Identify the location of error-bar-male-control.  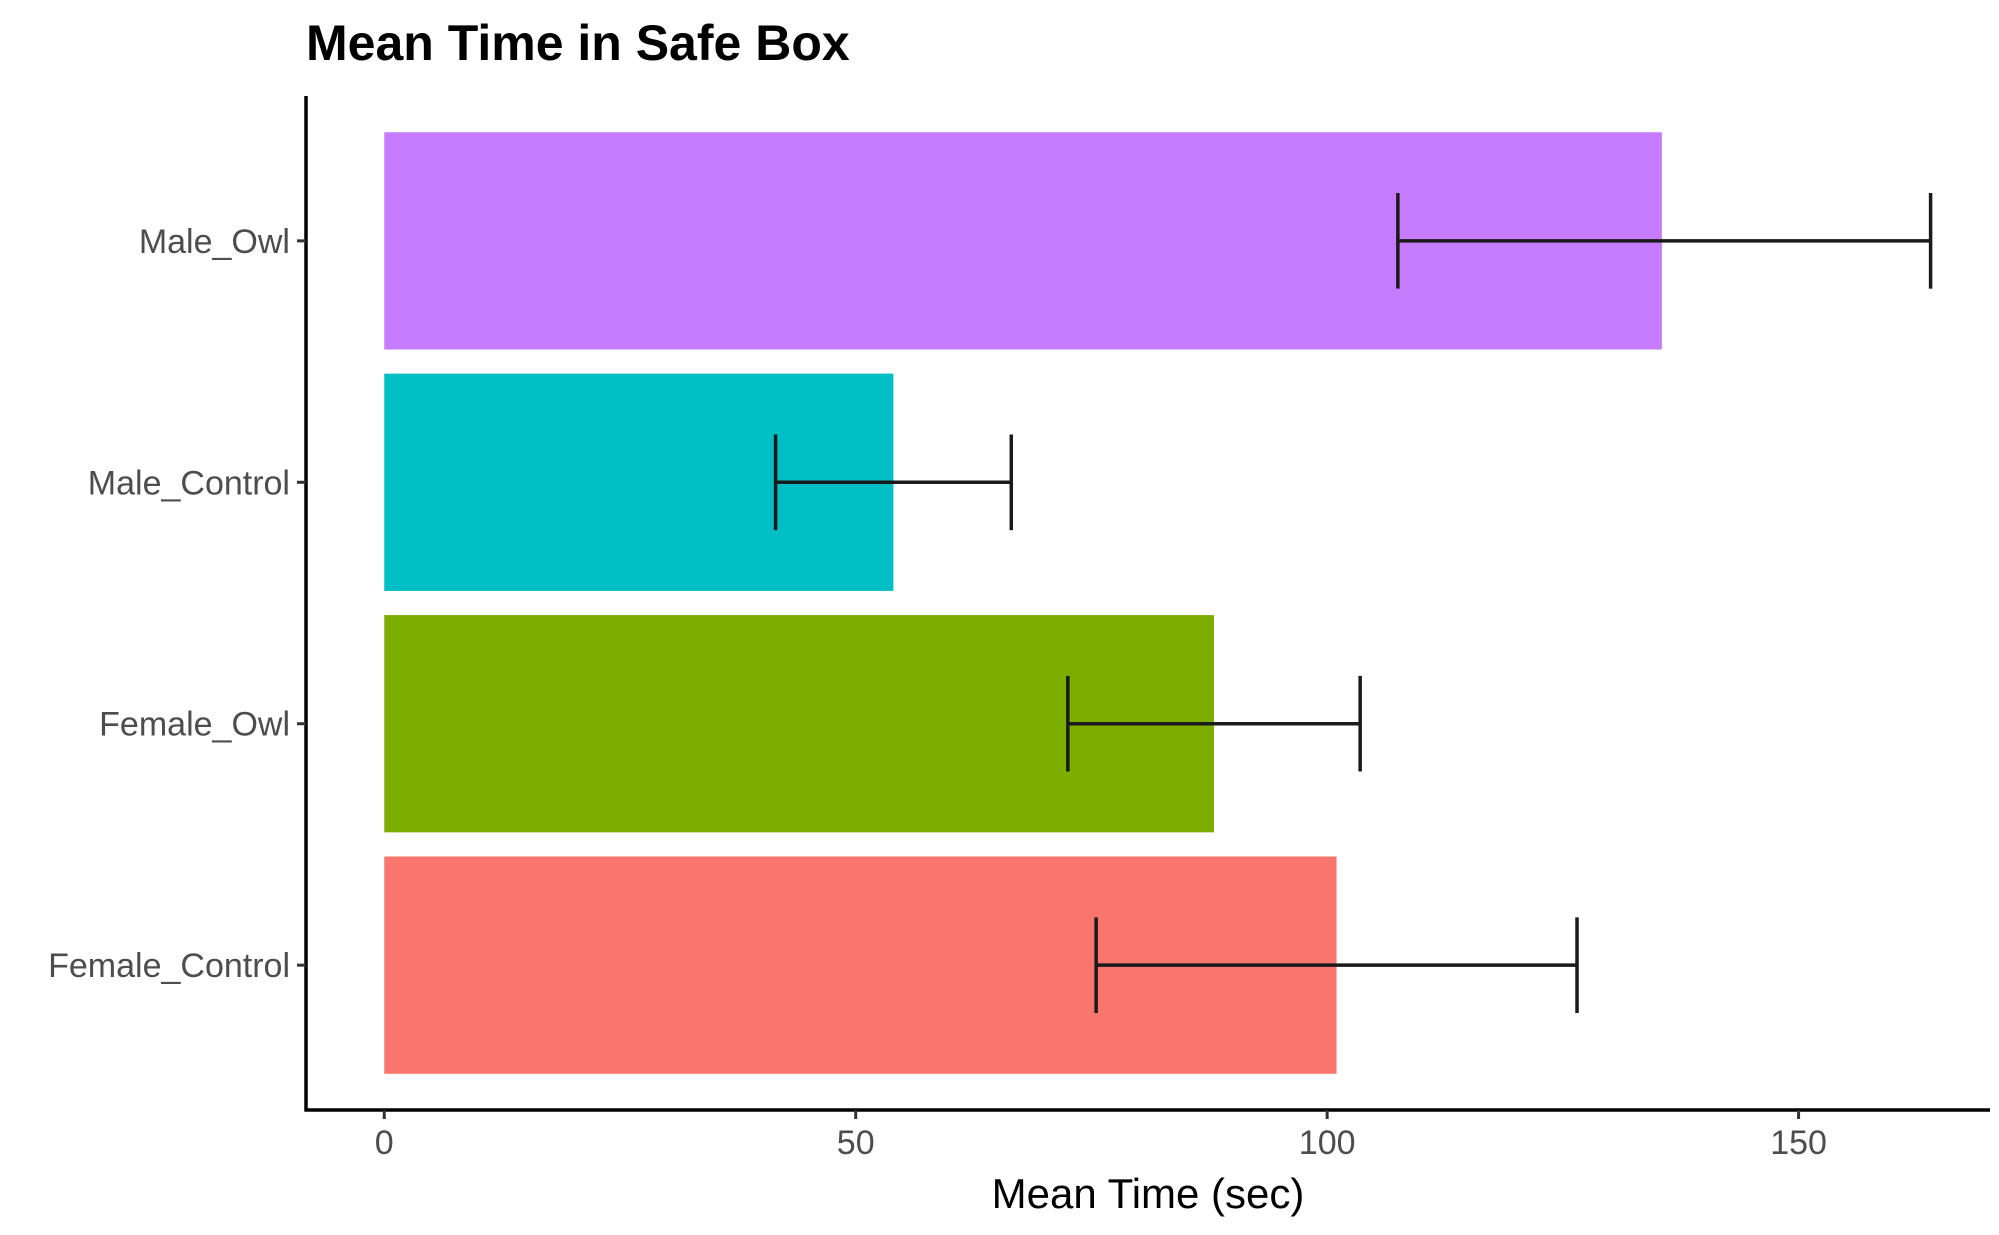
(893, 482).